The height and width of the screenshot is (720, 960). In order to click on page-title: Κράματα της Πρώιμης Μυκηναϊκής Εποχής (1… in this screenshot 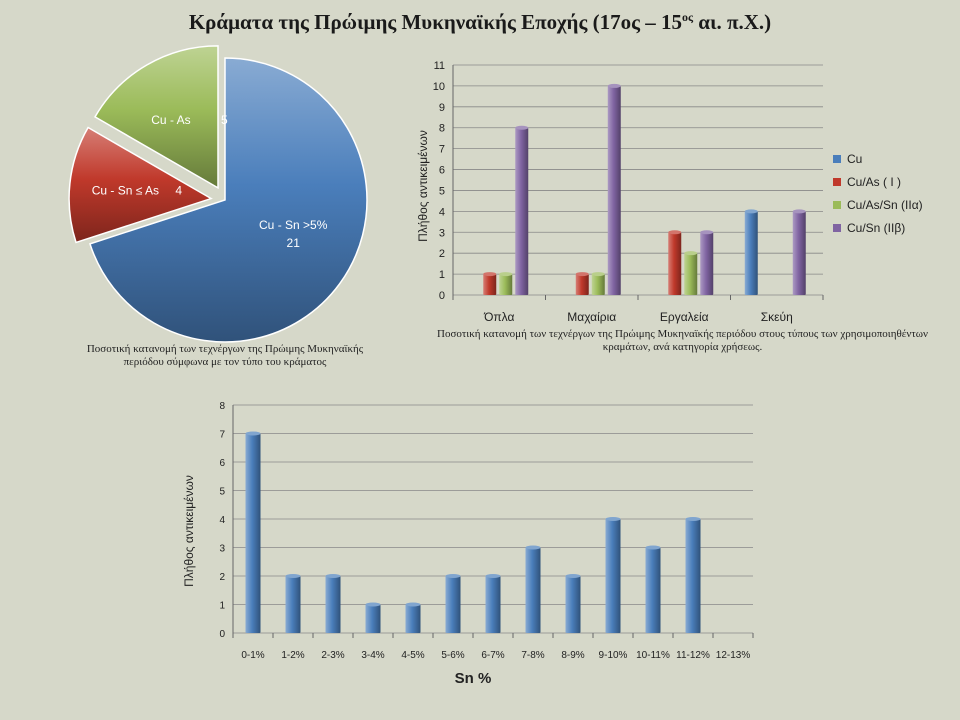, I will do `click(480, 22)`.